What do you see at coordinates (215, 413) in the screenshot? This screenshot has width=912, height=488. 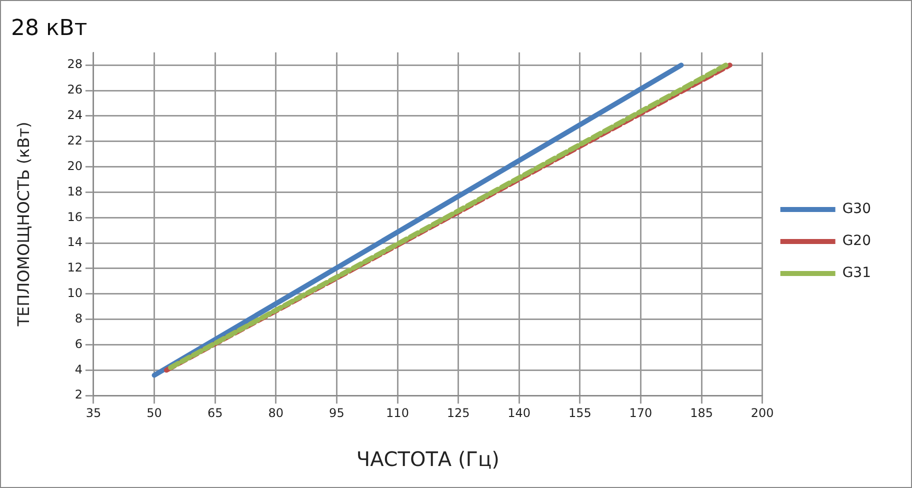 I see `x-tick-label: 65` at bounding box center [215, 413].